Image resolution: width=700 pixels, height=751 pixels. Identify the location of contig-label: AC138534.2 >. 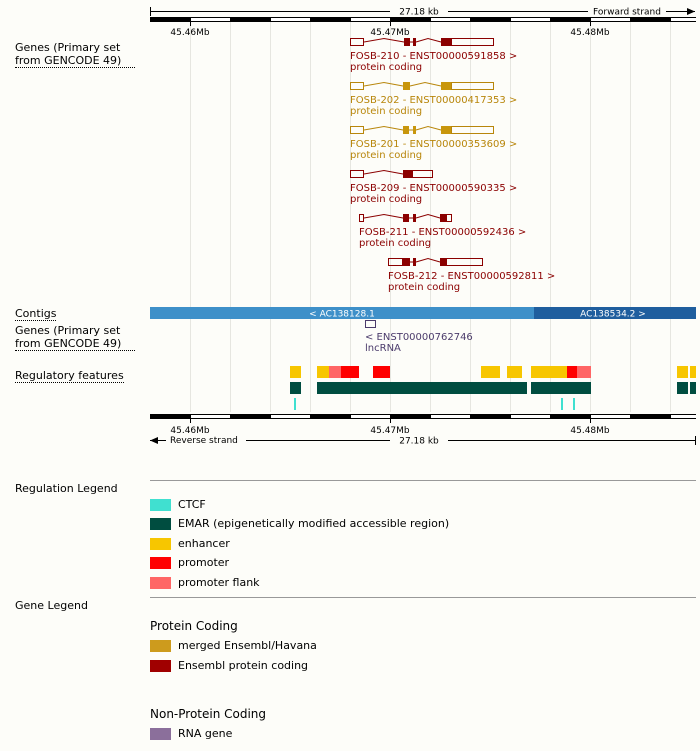
(613, 315).